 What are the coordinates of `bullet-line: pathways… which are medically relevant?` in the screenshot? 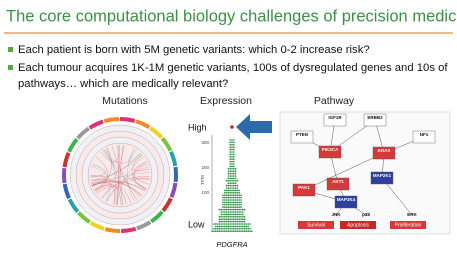 It's located at (123, 84).